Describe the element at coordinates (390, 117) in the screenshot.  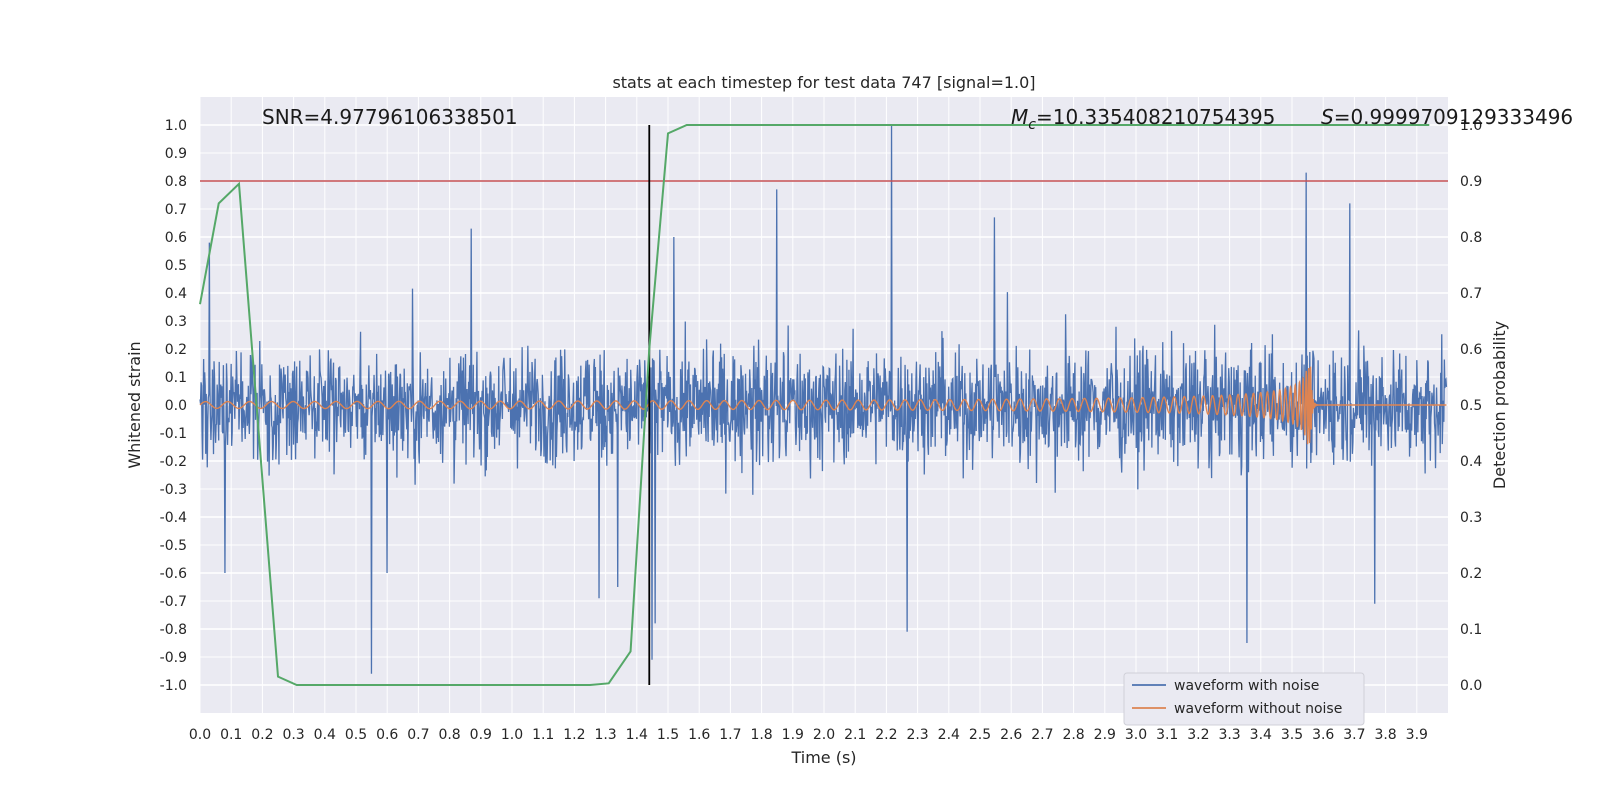
I see `snr-annotation: SNR=4.97796106338501` at that location.